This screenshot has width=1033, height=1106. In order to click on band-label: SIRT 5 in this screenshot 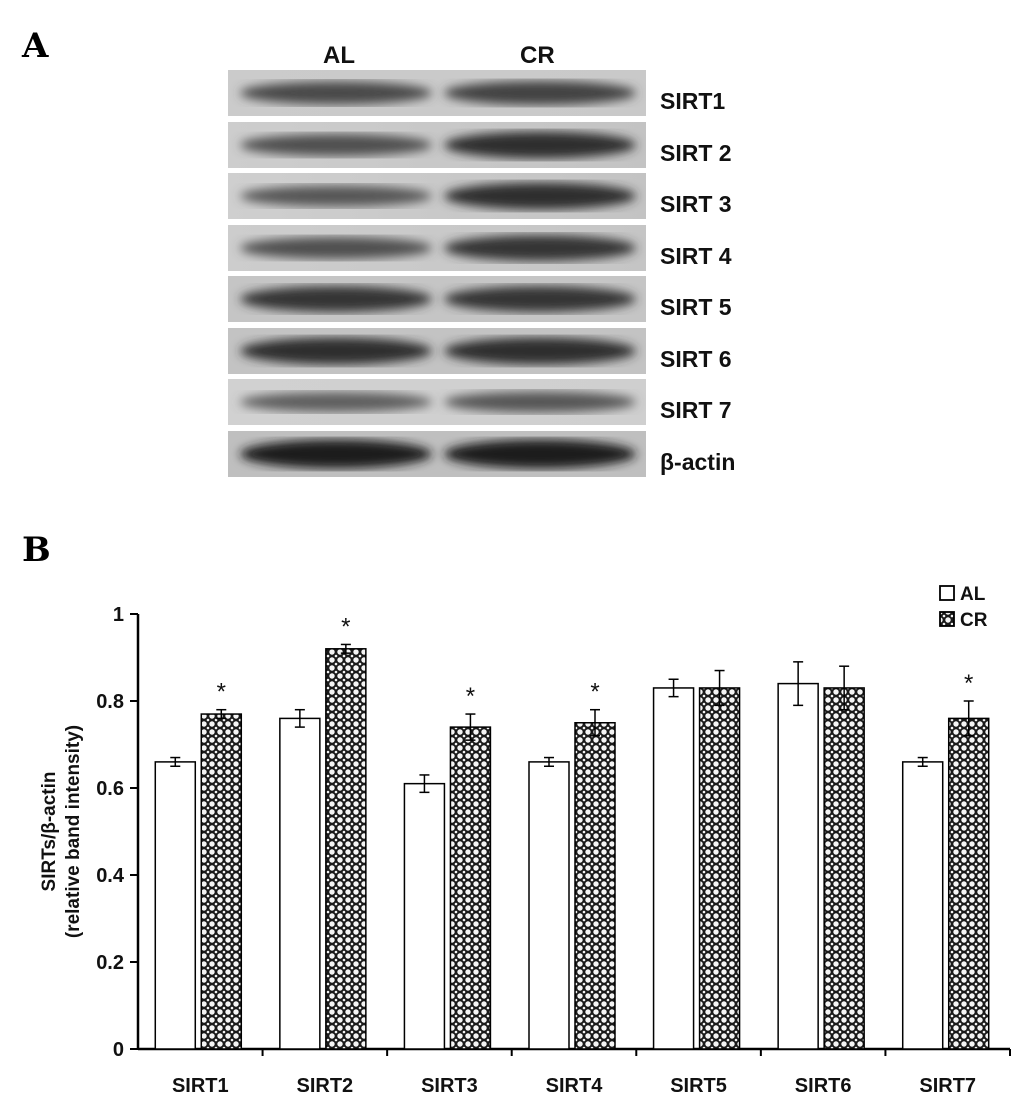, I will do `click(696, 307)`.